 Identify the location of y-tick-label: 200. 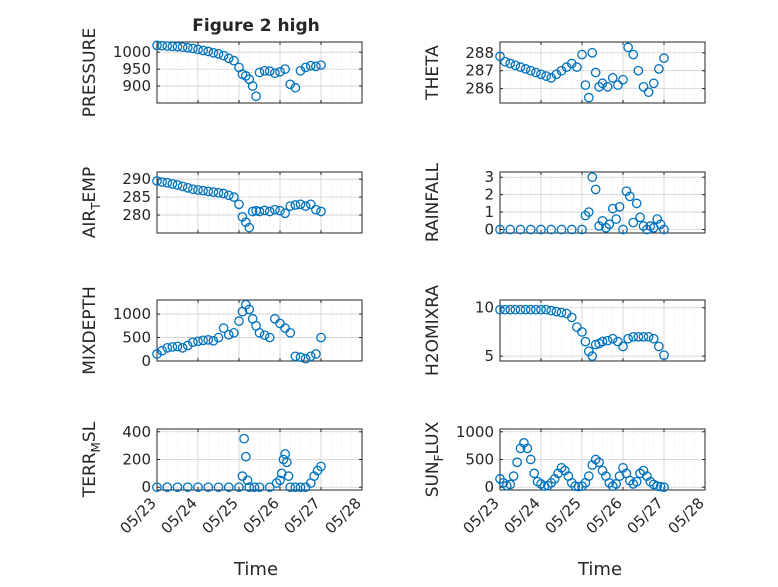
(136, 460).